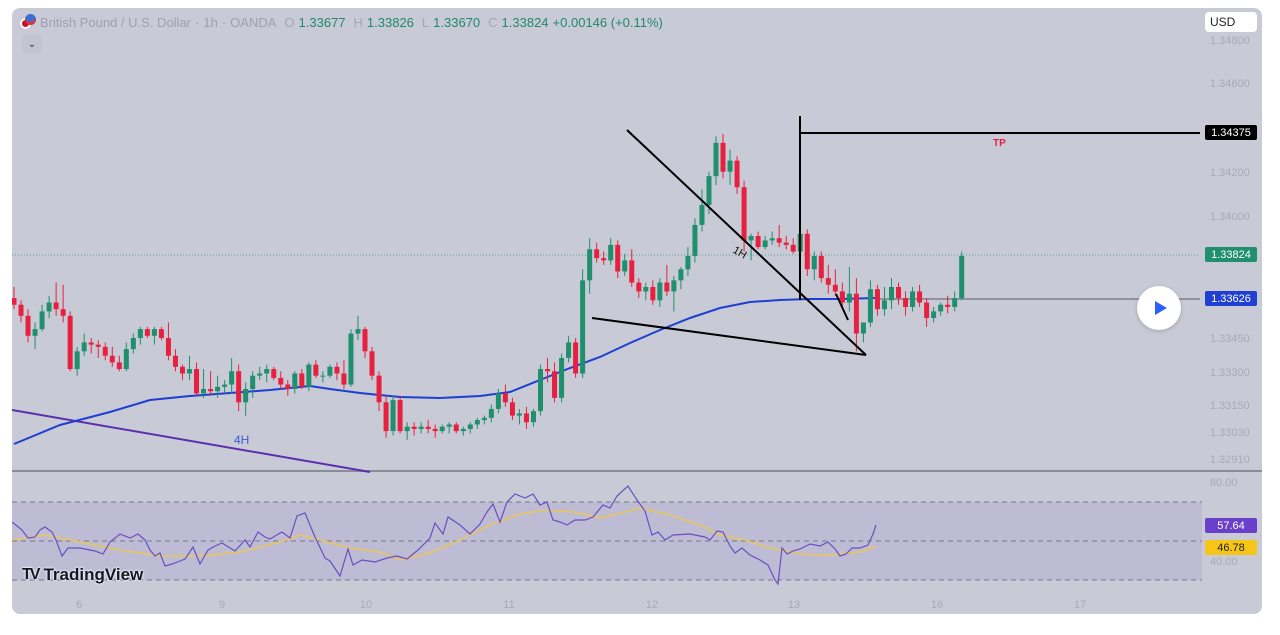 The width and height of the screenshot is (1280, 635). Describe the element at coordinates (937, 605) in the screenshot. I see `time-axis-label: 16` at that location.